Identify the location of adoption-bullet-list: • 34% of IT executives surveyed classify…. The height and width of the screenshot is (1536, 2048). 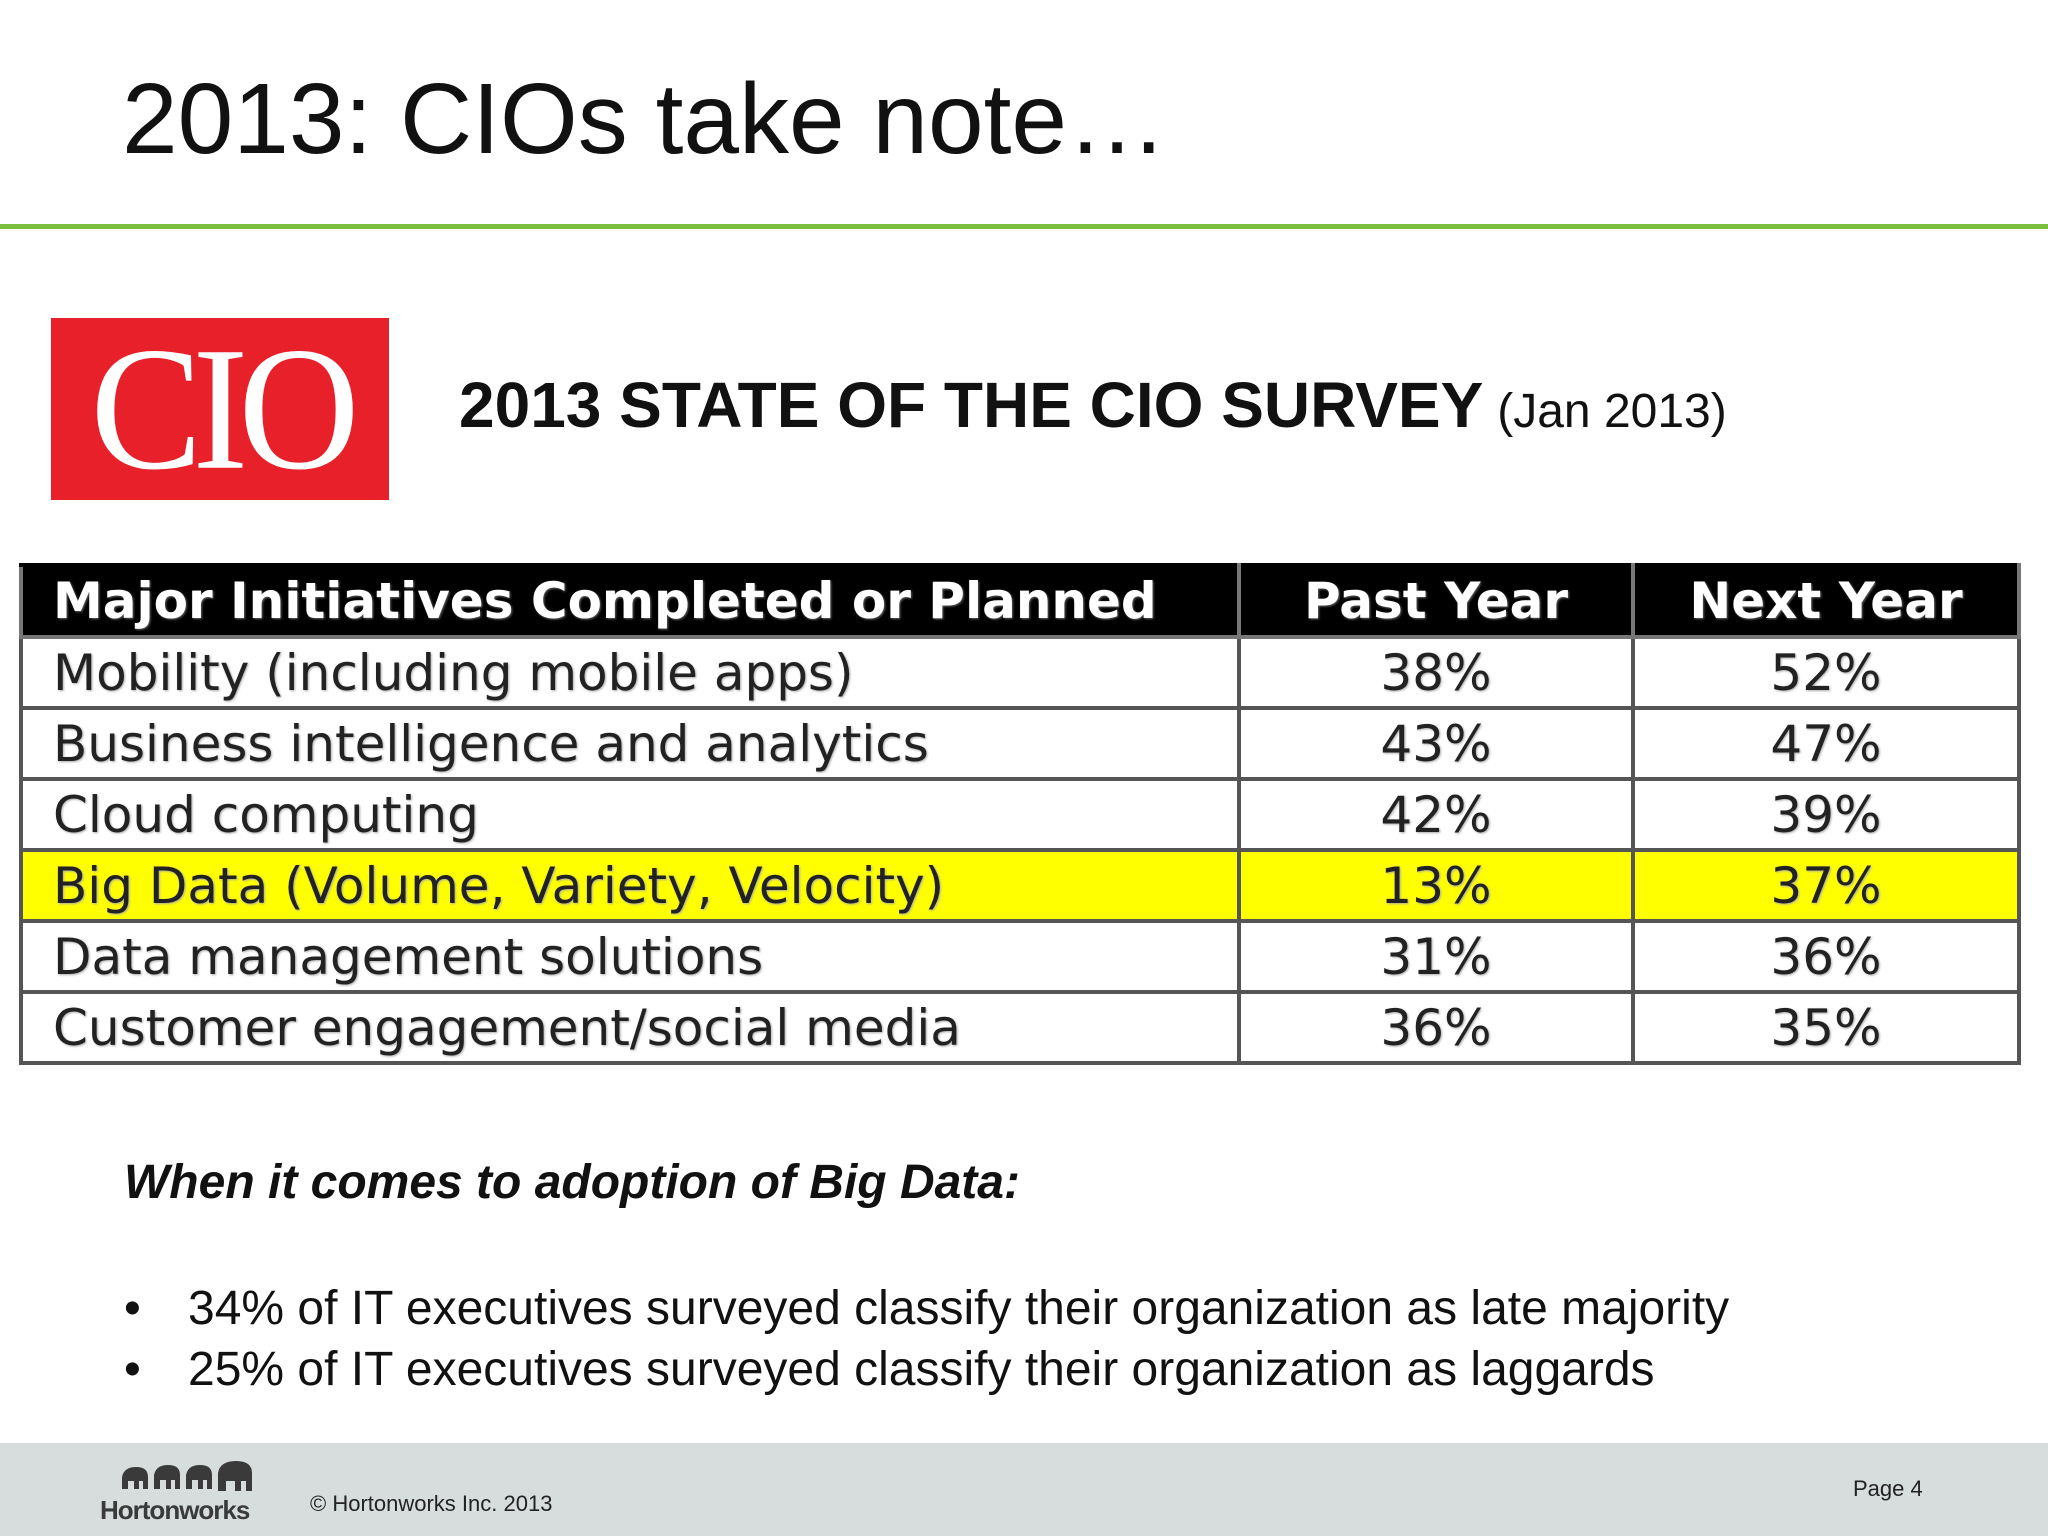
(1064, 1339).